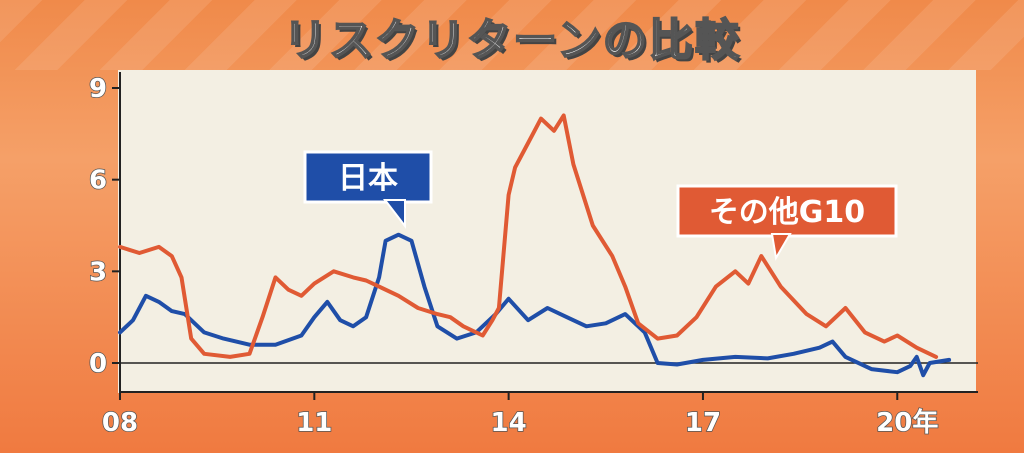 This screenshot has height=453, width=1024. I want to click on x-tick-label: 11, so click(314, 423).